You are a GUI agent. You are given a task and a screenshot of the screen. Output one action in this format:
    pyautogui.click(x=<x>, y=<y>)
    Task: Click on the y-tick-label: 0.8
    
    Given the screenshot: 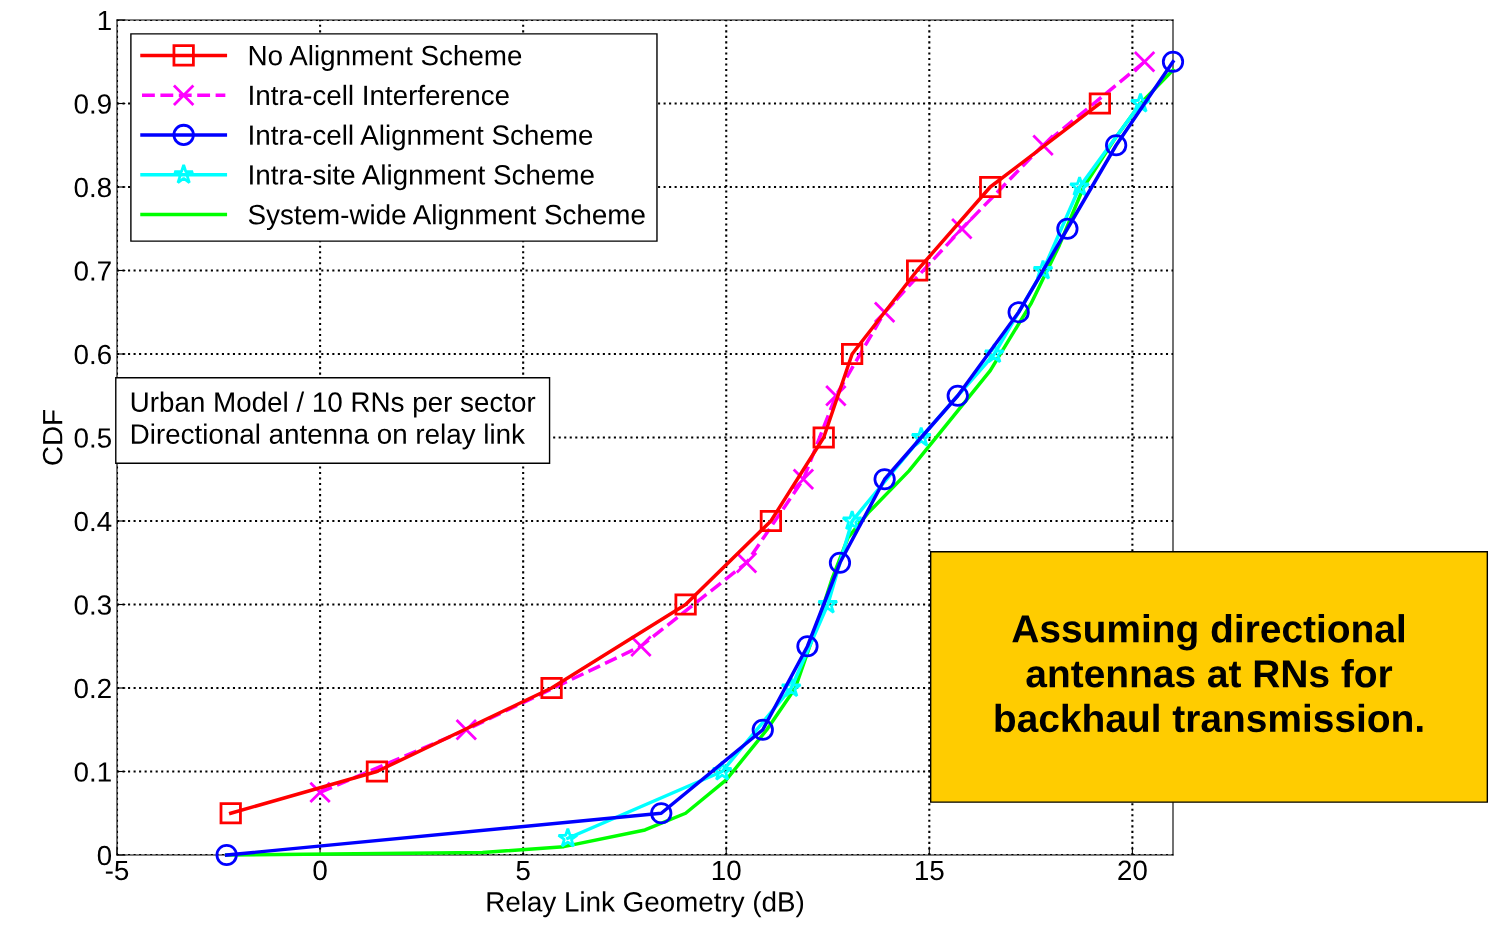 What is the action you would take?
    pyautogui.click(x=92, y=187)
    